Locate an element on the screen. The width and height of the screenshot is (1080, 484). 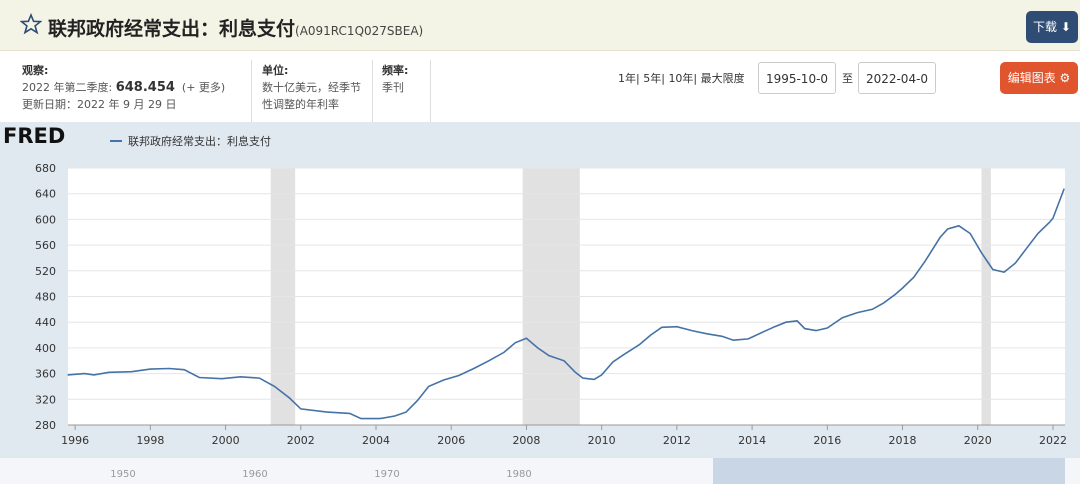
units: 单位: 数十亿美元，经季节性调整的年利率 is located at coordinates (314, 87).